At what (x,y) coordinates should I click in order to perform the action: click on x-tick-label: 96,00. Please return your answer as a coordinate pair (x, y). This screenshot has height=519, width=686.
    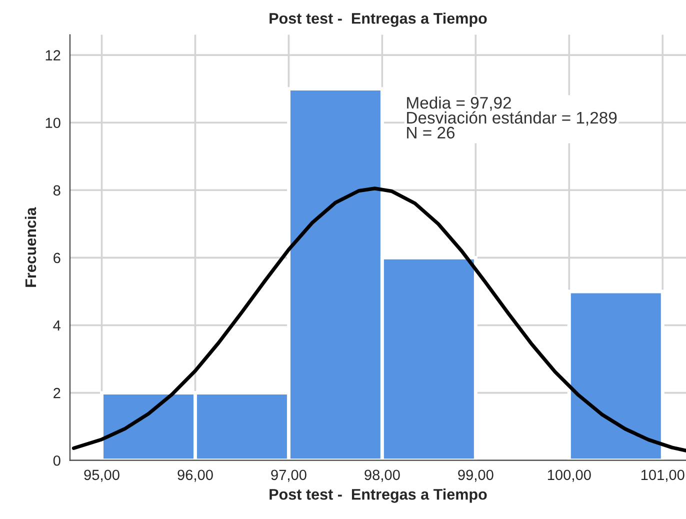
    Looking at the image, I should click on (195, 476).